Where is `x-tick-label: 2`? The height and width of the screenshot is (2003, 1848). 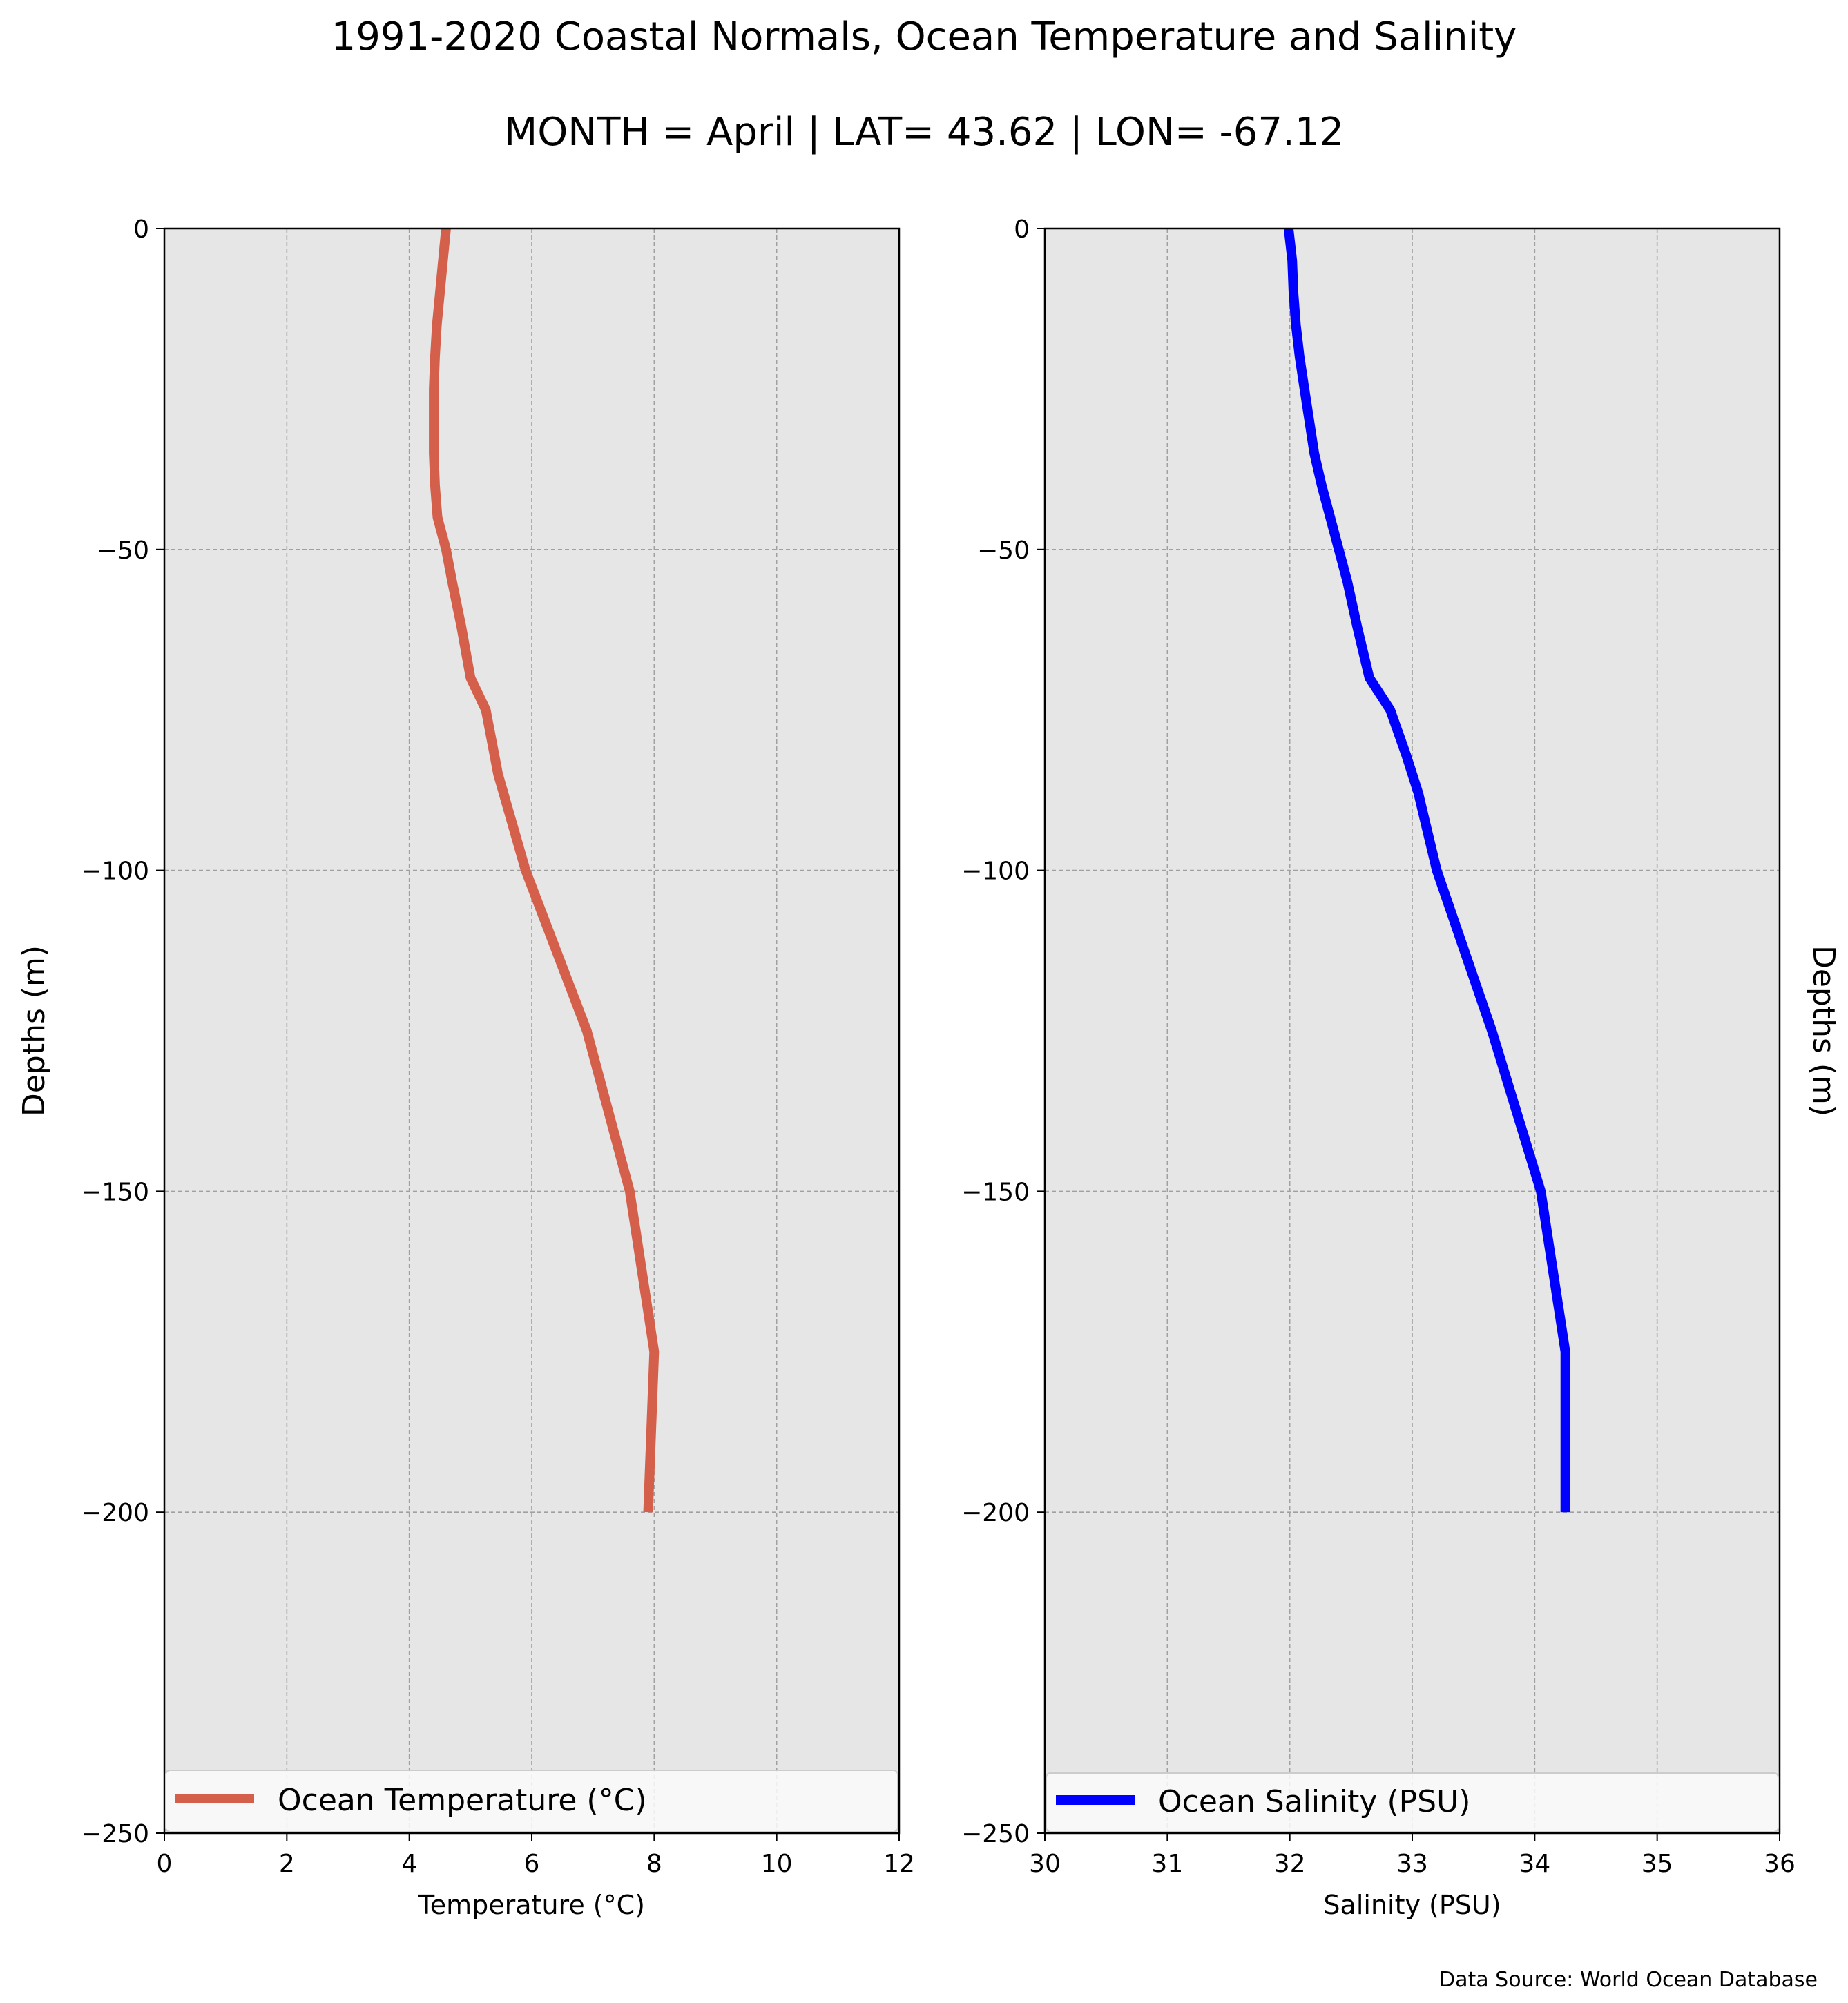 x-tick-label: 2 is located at coordinates (287, 1864).